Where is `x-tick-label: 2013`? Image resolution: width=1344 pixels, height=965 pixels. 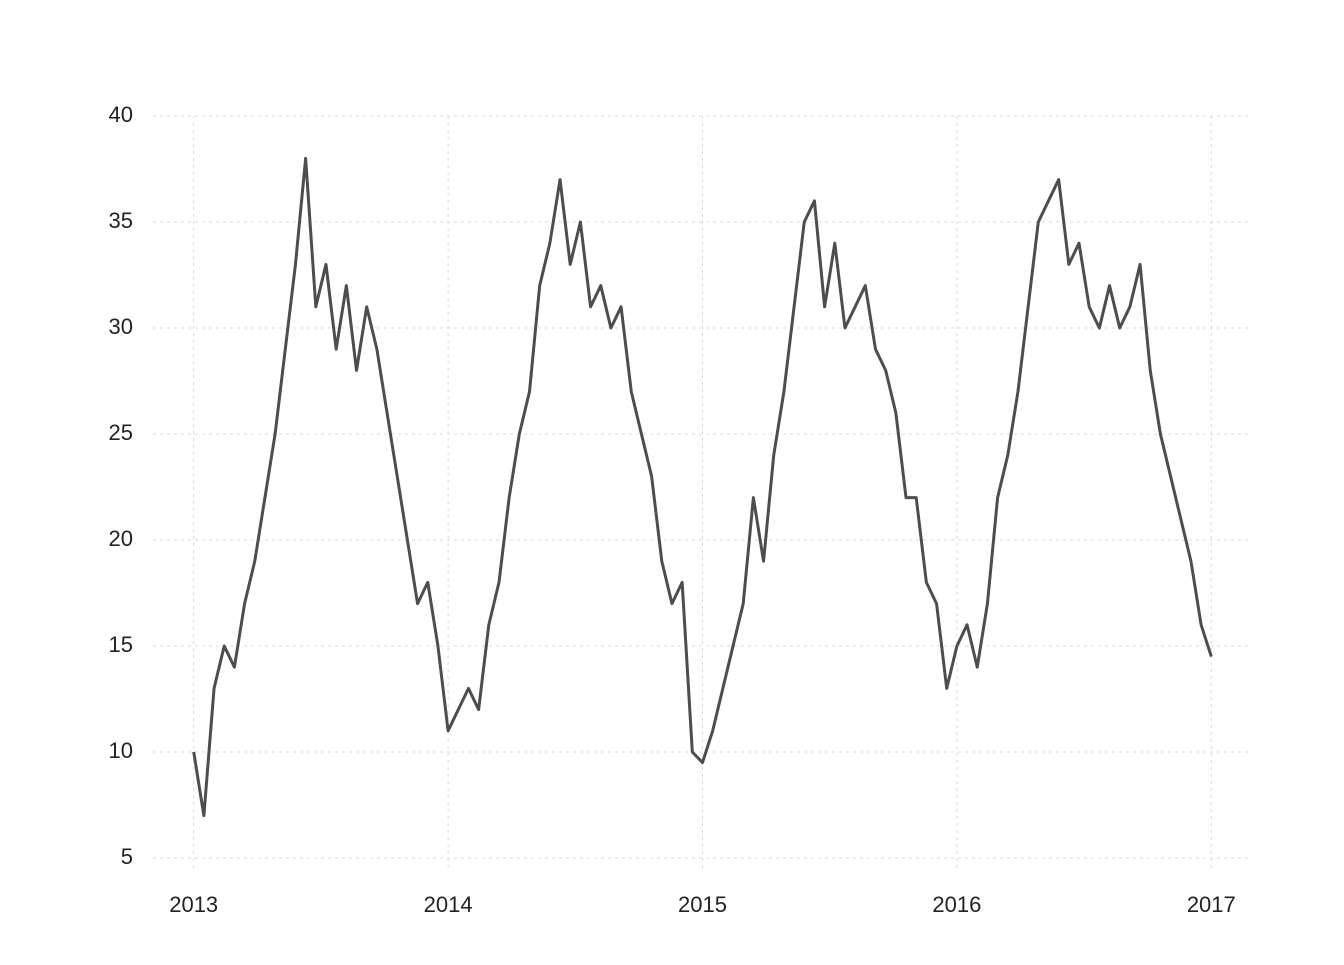
x-tick-label: 2013 is located at coordinates (193, 904).